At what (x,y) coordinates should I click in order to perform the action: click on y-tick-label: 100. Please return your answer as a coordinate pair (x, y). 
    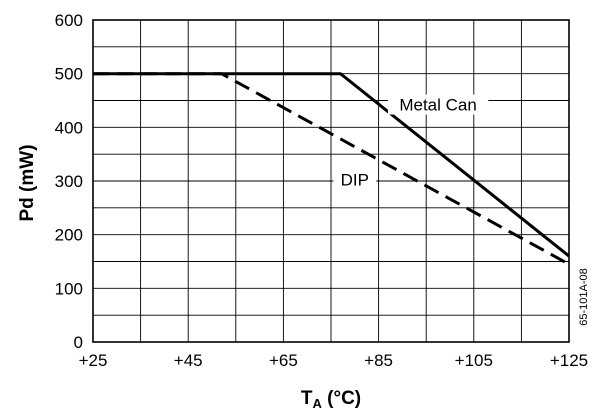
    Looking at the image, I should click on (69, 288).